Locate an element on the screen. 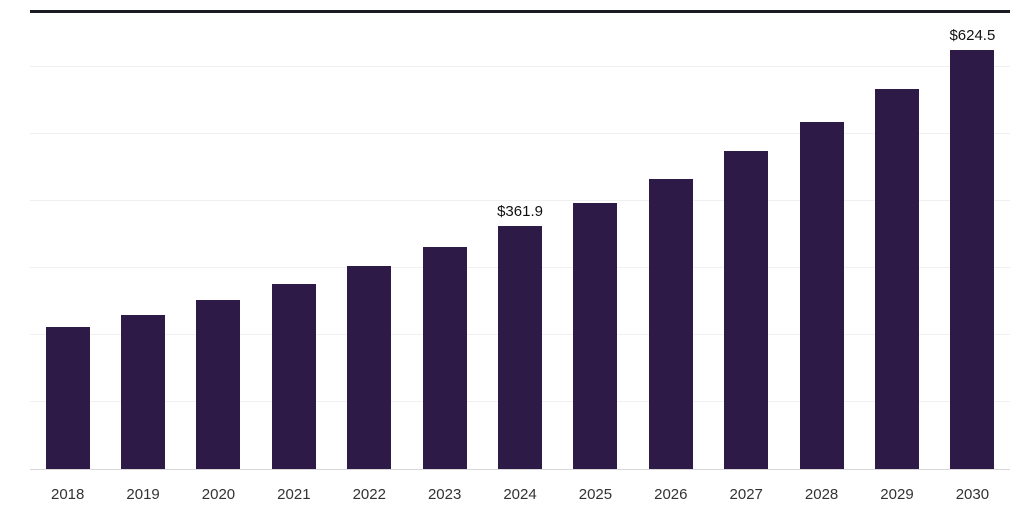 This screenshot has height=512, width=1024. bar-2024 is located at coordinates (520, 347).